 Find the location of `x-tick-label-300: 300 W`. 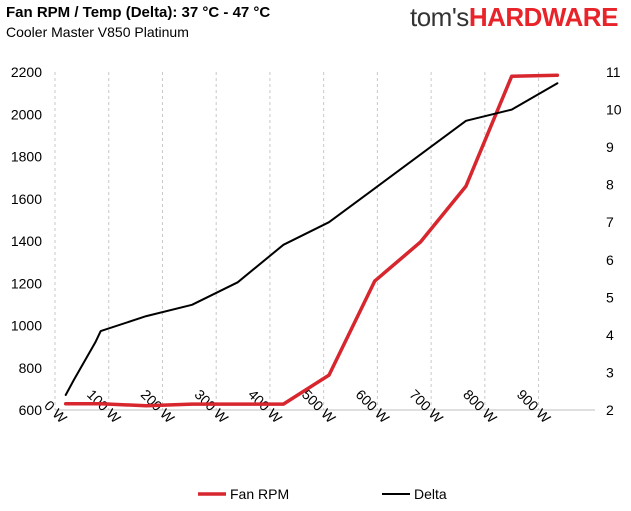

x-tick-label-300: 300 W is located at coordinates (211, 406).